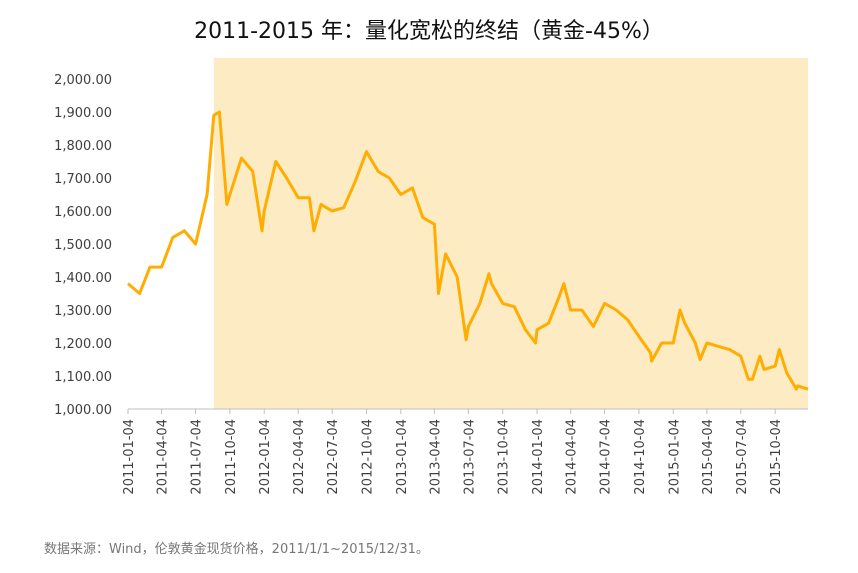 This screenshot has width=858, height=573. What do you see at coordinates (231, 457) in the screenshot?
I see `x-tick-label: 2011-10-04` at bounding box center [231, 457].